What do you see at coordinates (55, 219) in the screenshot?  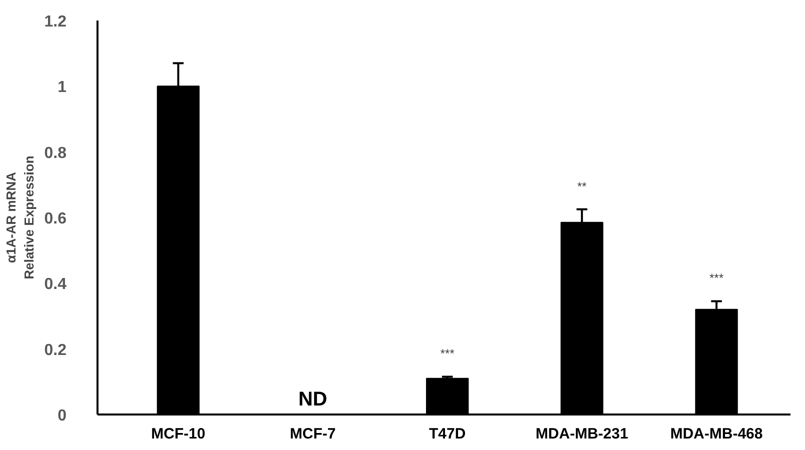 I see `y-tick-label: 0.6` at bounding box center [55, 219].